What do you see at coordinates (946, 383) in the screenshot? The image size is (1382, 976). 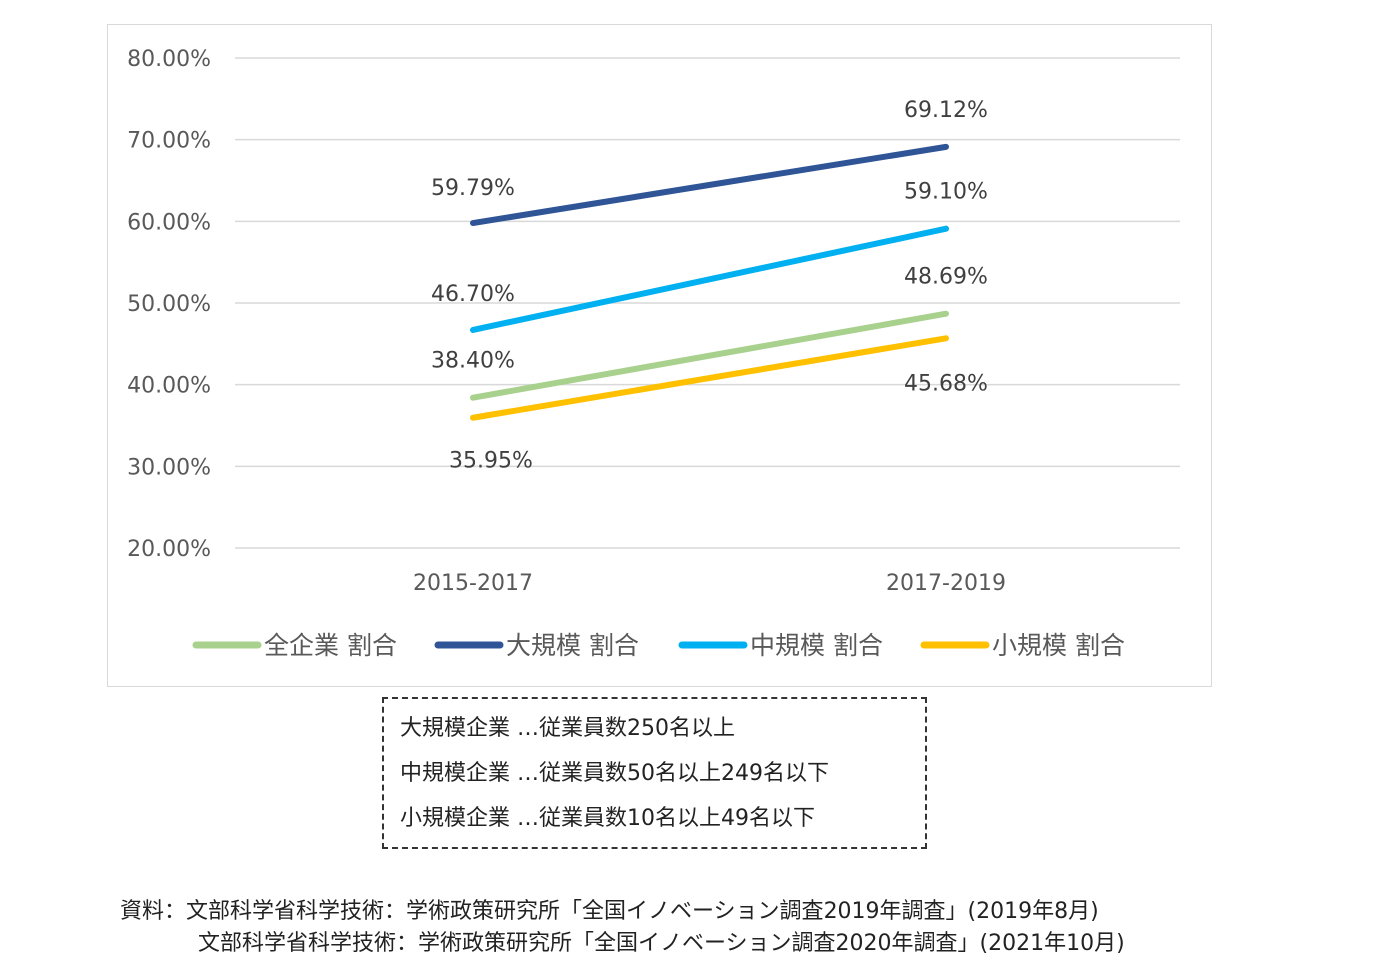 I see `data-label: 45.68%` at bounding box center [946, 383].